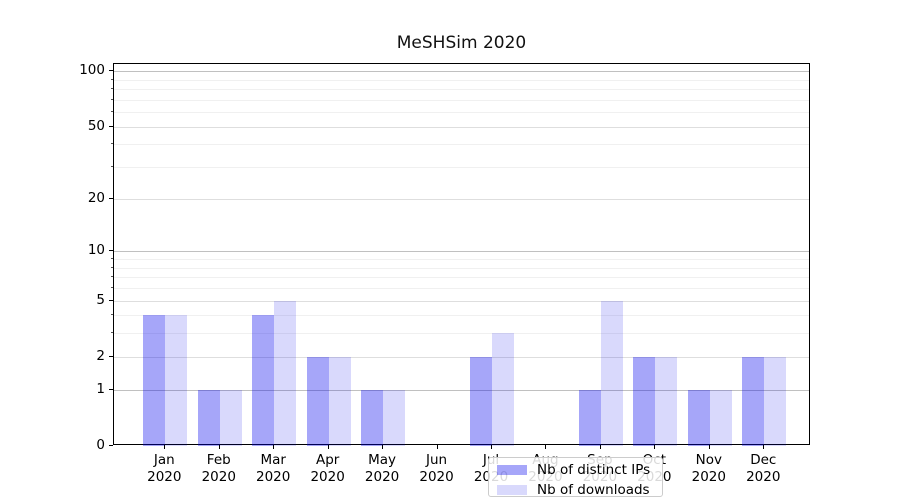 The width and height of the screenshot is (900, 500). What do you see at coordinates (218, 468) in the screenshot?
I see `x-tick-label: Feb 2020` at bounding box center [218, 468].